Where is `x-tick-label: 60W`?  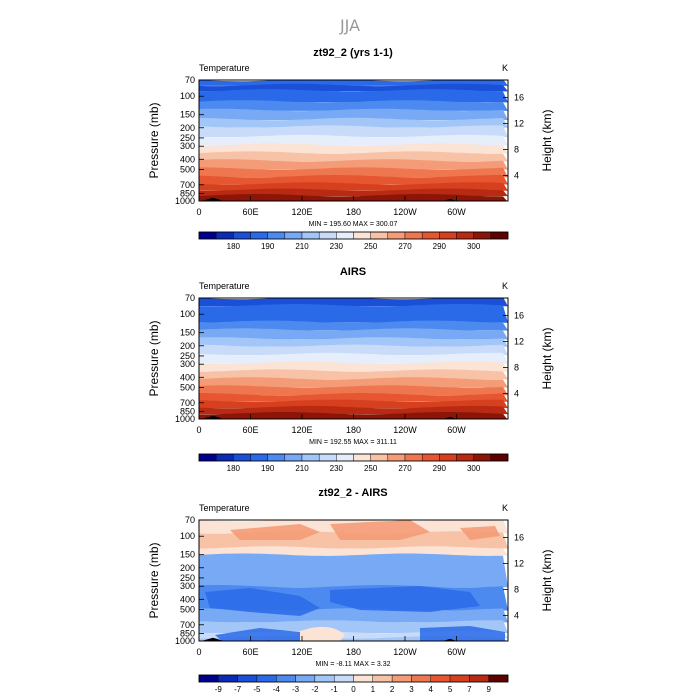
x-tick-label: 60W is located at coordinates (456, 652).